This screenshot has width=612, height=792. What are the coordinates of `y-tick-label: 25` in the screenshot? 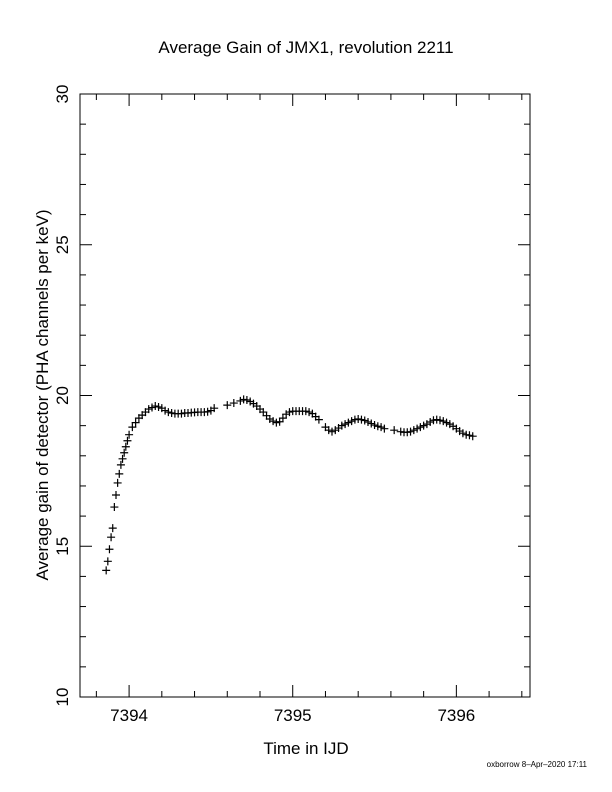 It's located at (62, 244).